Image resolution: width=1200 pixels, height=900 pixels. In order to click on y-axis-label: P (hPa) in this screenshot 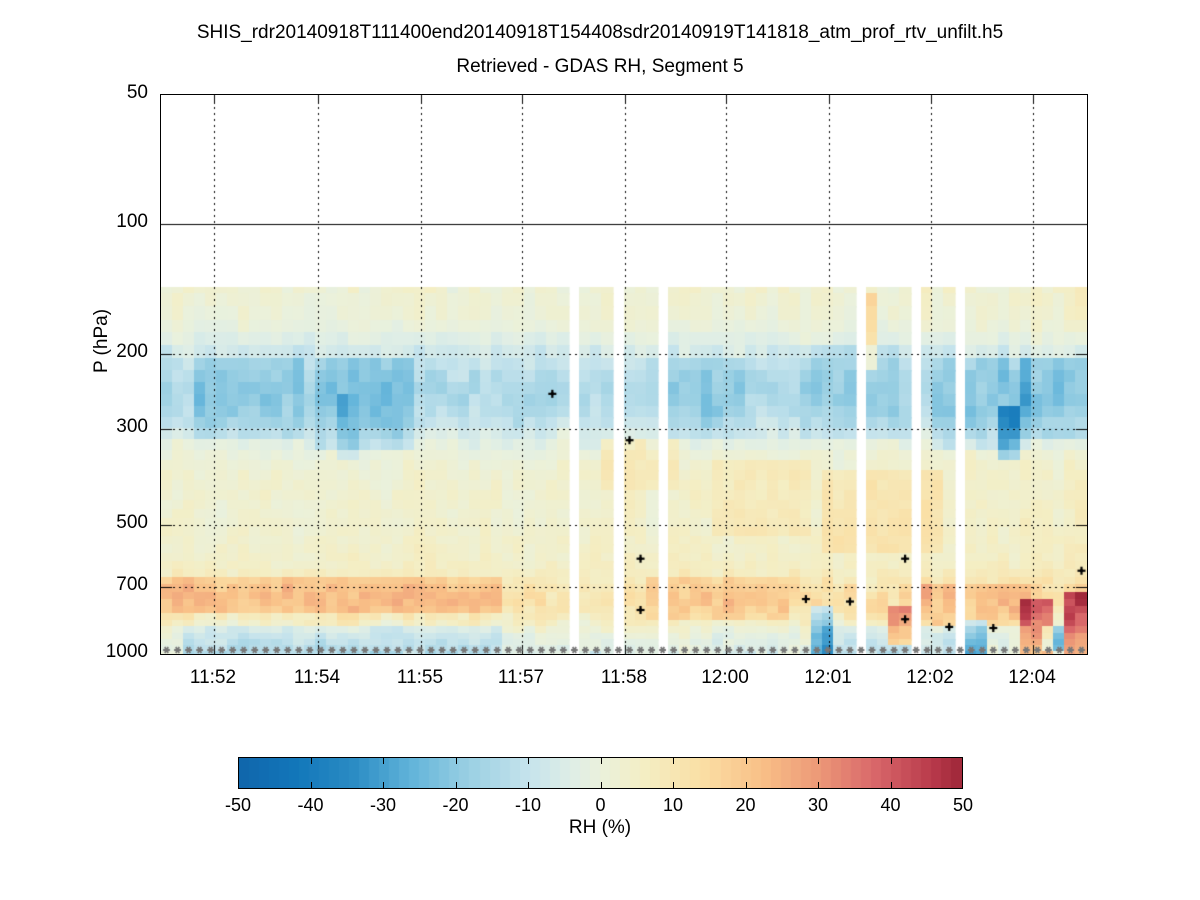, I will do `click(101, 341)`.